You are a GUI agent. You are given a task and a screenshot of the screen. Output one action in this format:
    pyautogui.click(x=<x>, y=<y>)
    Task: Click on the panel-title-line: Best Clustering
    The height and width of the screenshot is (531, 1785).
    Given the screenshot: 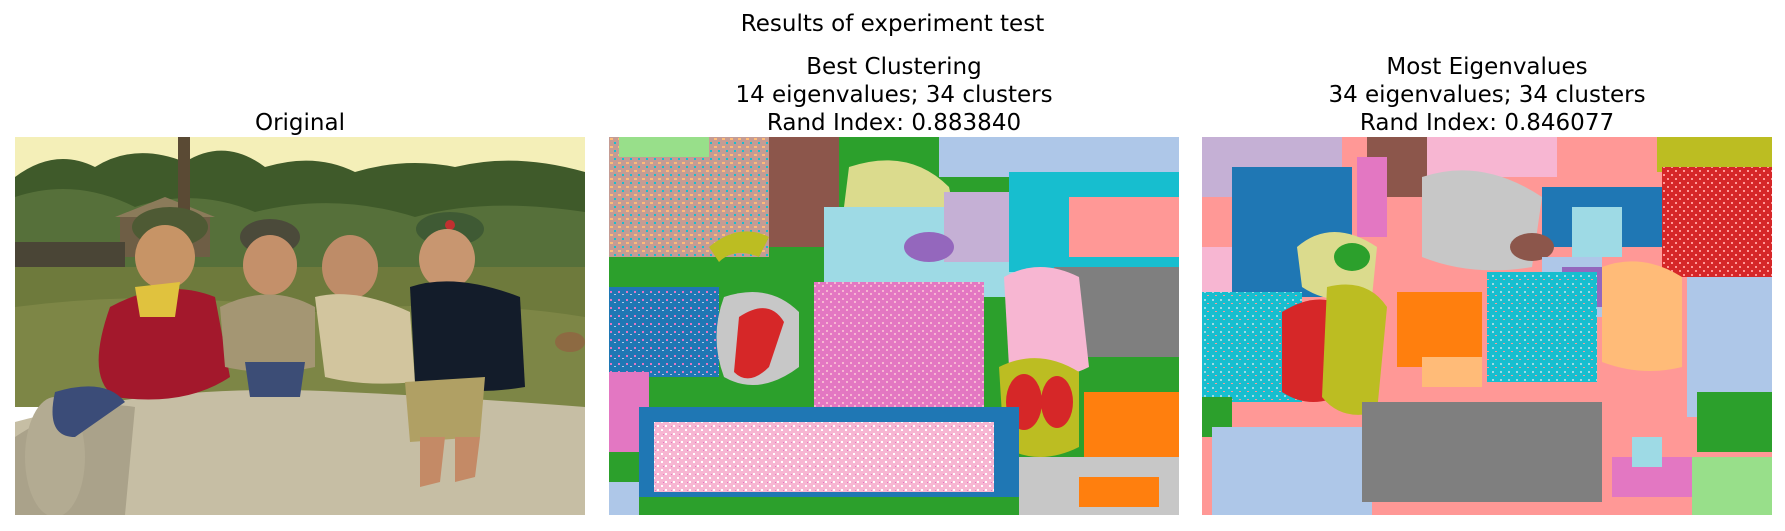 What is the action you would take?
    pyautogui.click(x=894, y=67)
    